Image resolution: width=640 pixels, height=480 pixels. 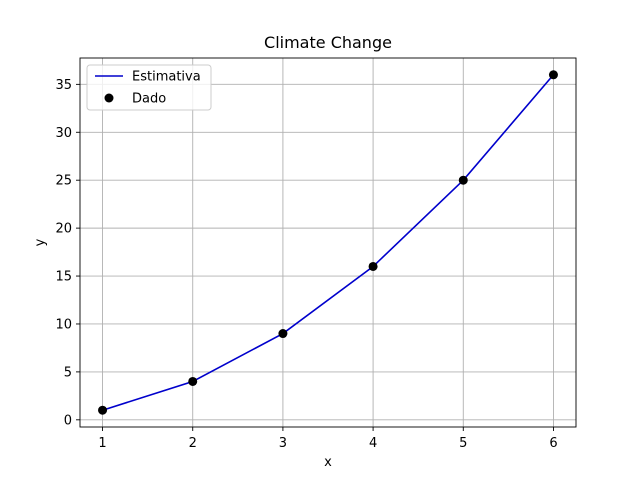 I want to click on y-tick-label: 30, so click(x=63, y=133).